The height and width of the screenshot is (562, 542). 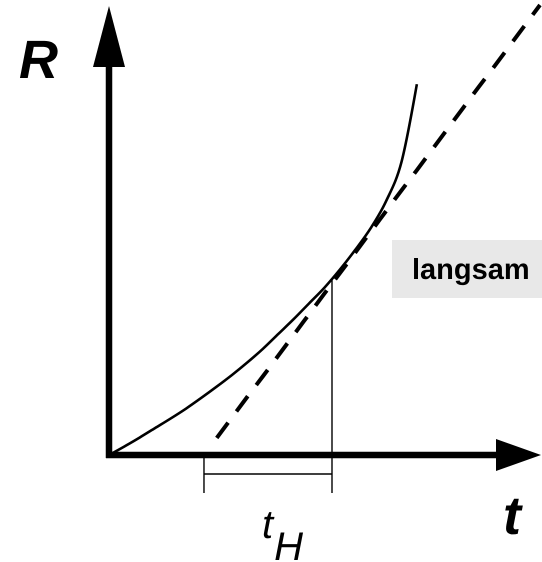 What do you see at coordinates (471, 270) in the screenshot?
I see `annotation: langsam` at bounding box center [471, 270].